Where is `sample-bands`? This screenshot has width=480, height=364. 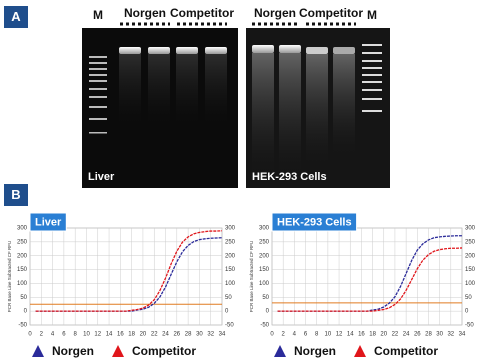
sample-bands is located at coordinates (173, 85).